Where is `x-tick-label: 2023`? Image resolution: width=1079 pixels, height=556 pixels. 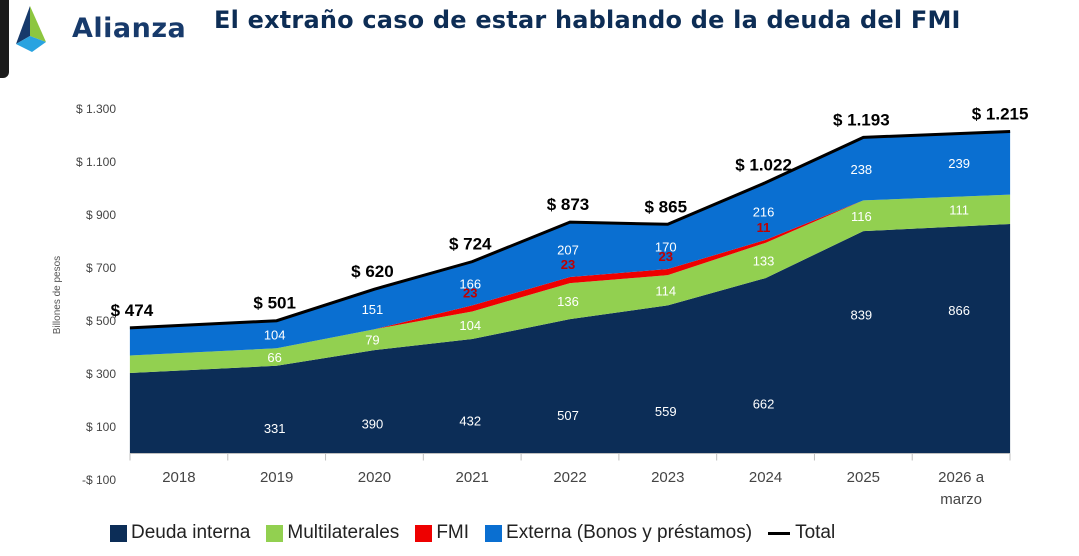
x-tick-label: 2023 is located at coordinates (667, 477).